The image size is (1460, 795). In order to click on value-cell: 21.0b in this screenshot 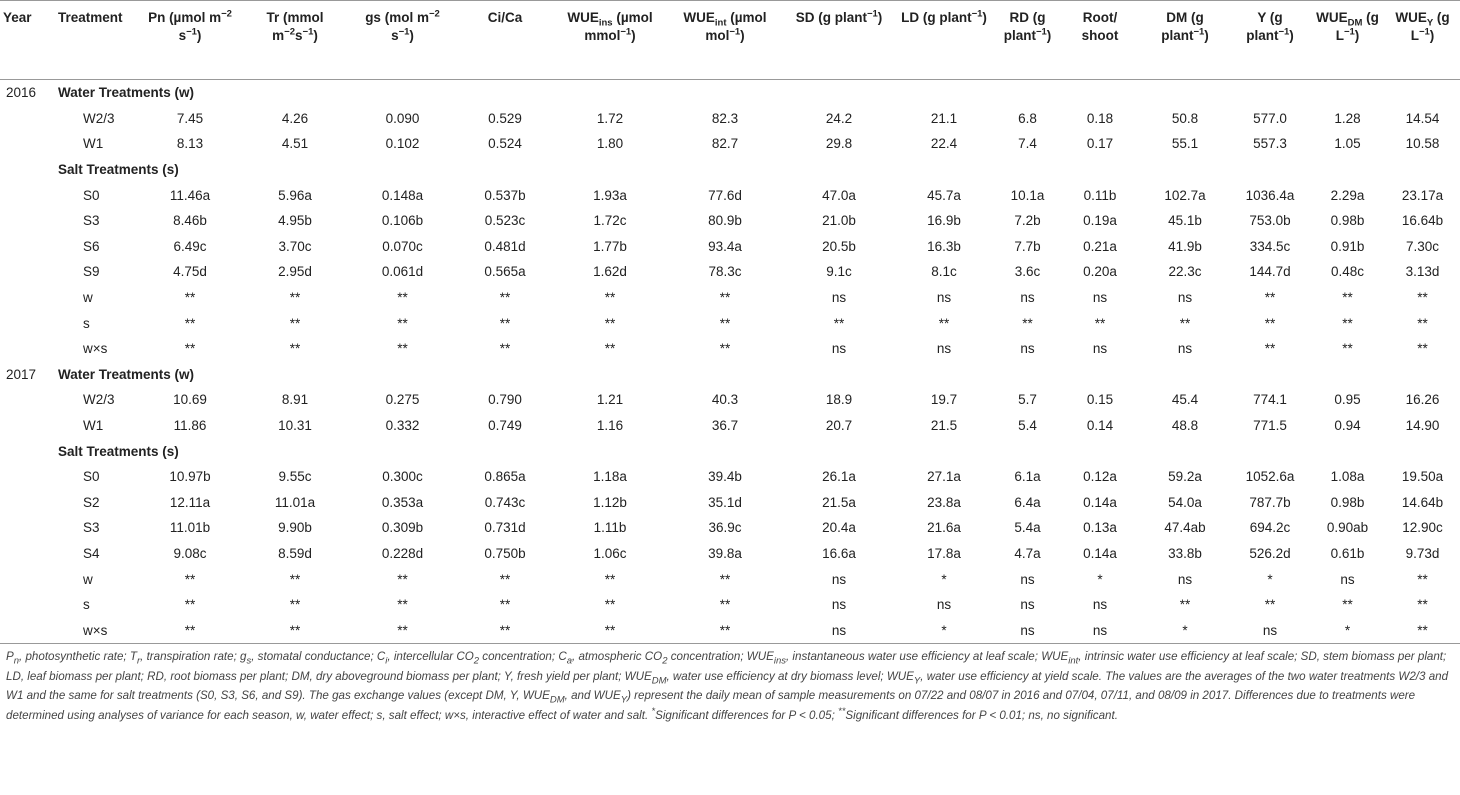, I will do `click(839, 221)`.